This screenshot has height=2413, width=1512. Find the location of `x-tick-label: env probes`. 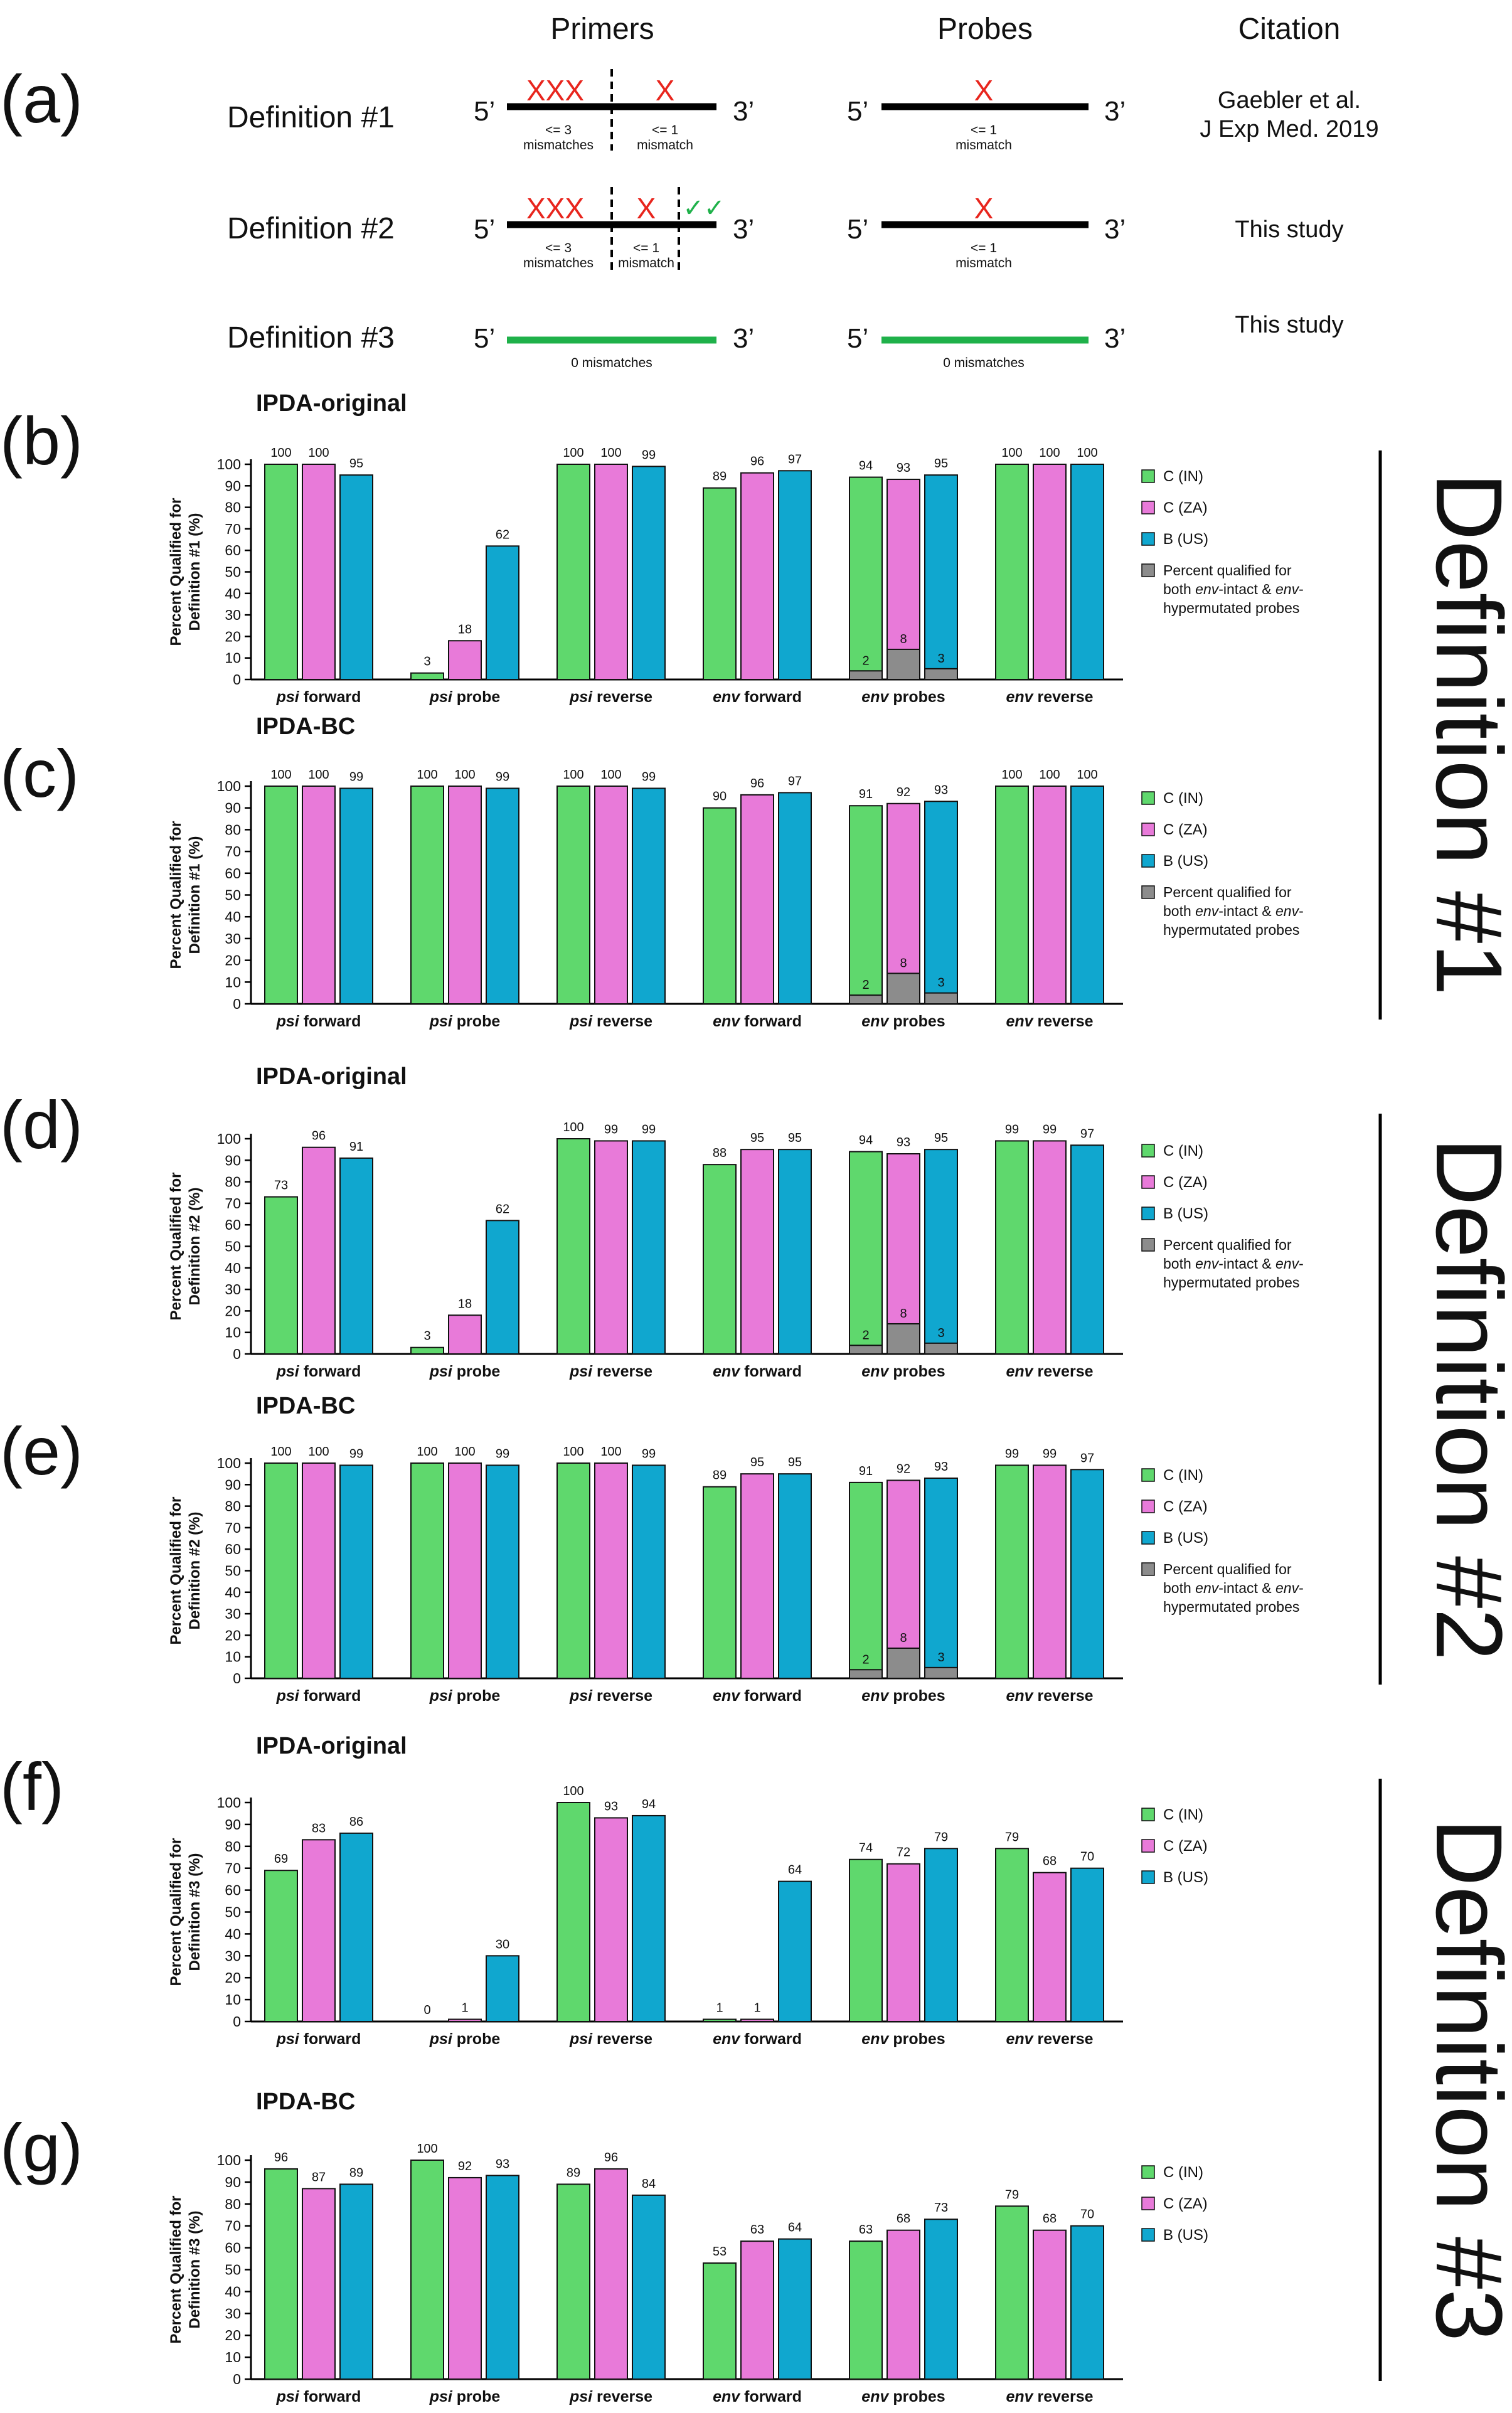

x-tick-label: env probes is located at coordinates (903, 2039).